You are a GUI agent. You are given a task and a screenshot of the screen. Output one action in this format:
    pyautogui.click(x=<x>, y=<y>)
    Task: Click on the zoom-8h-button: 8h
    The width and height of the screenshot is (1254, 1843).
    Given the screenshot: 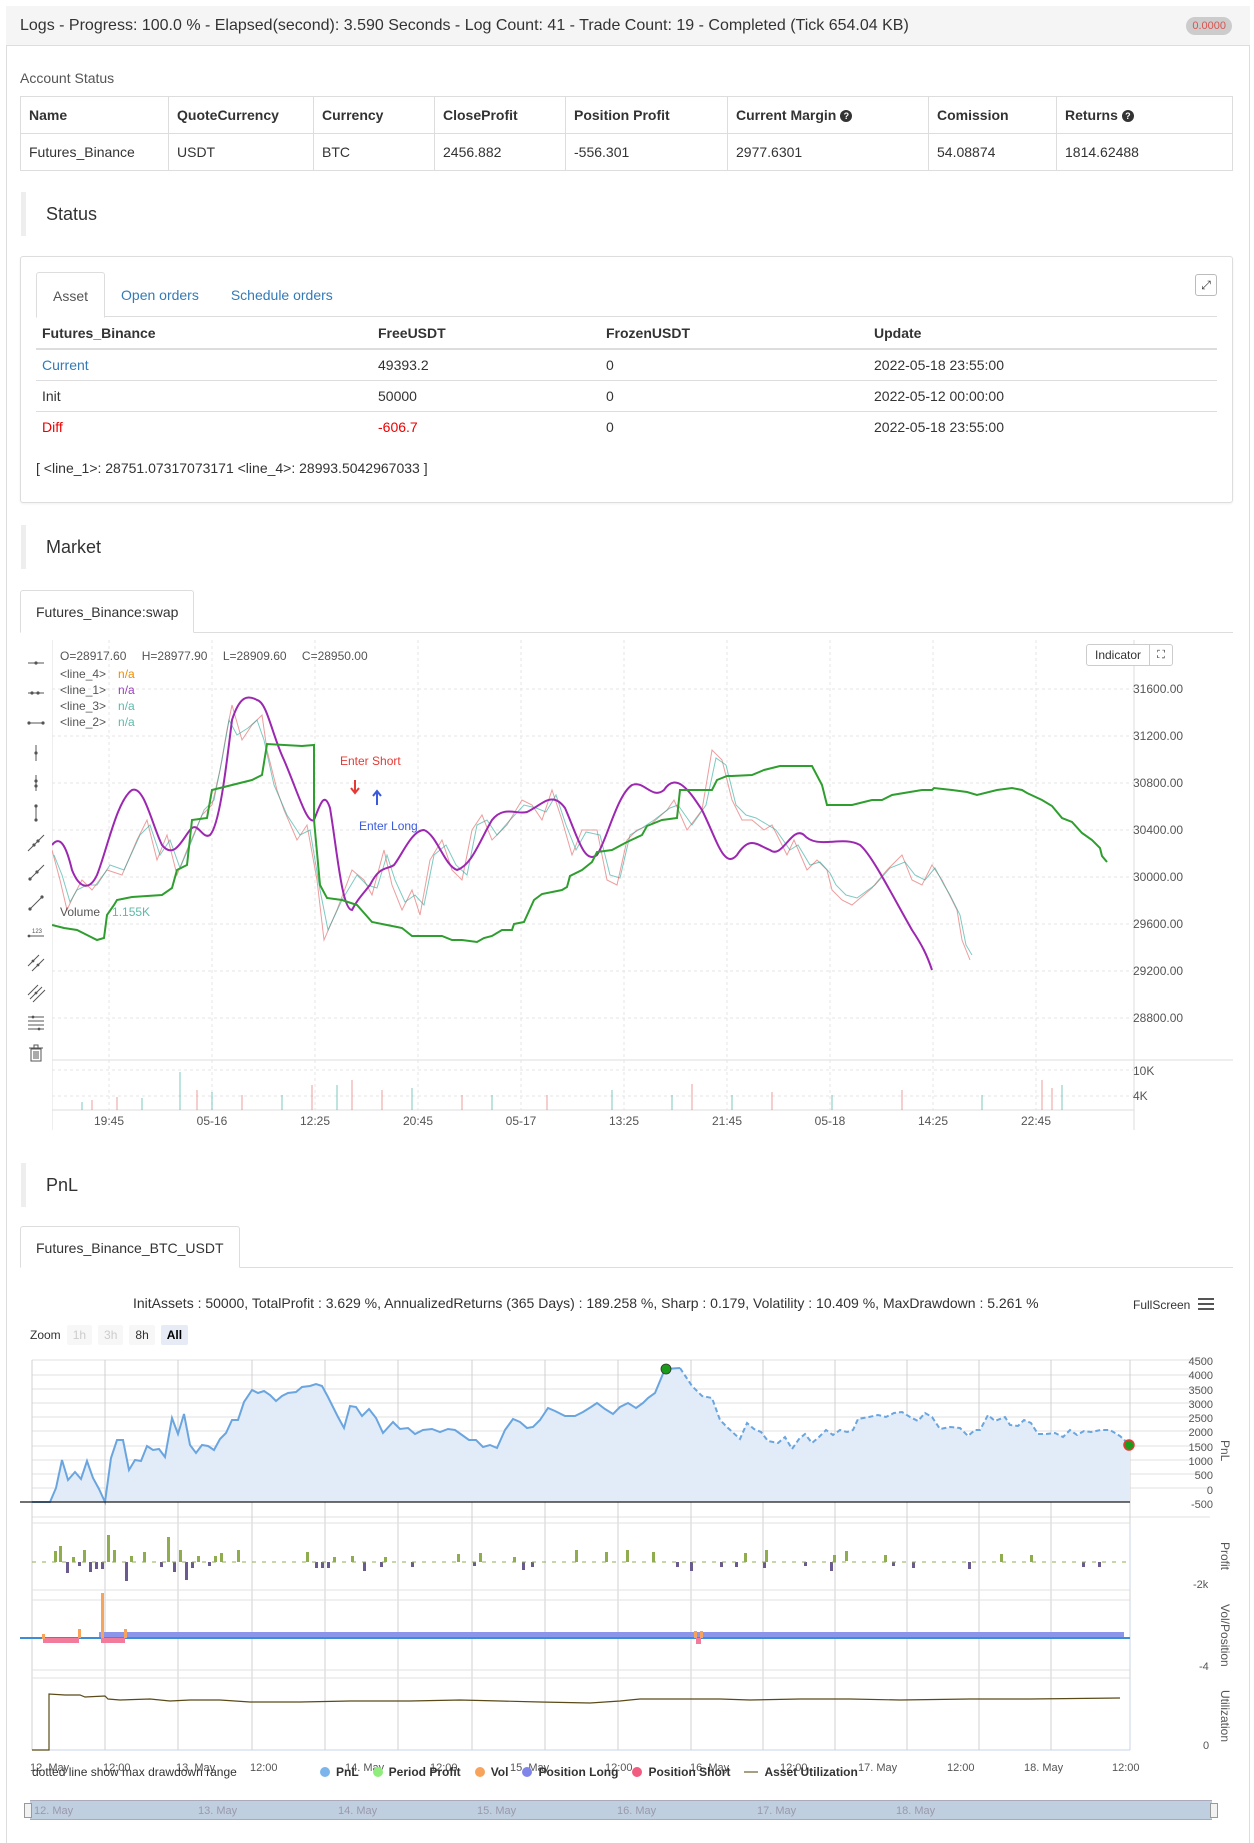 What is the action you would take?
    pyautogui.click(x=142, y=1335)
    